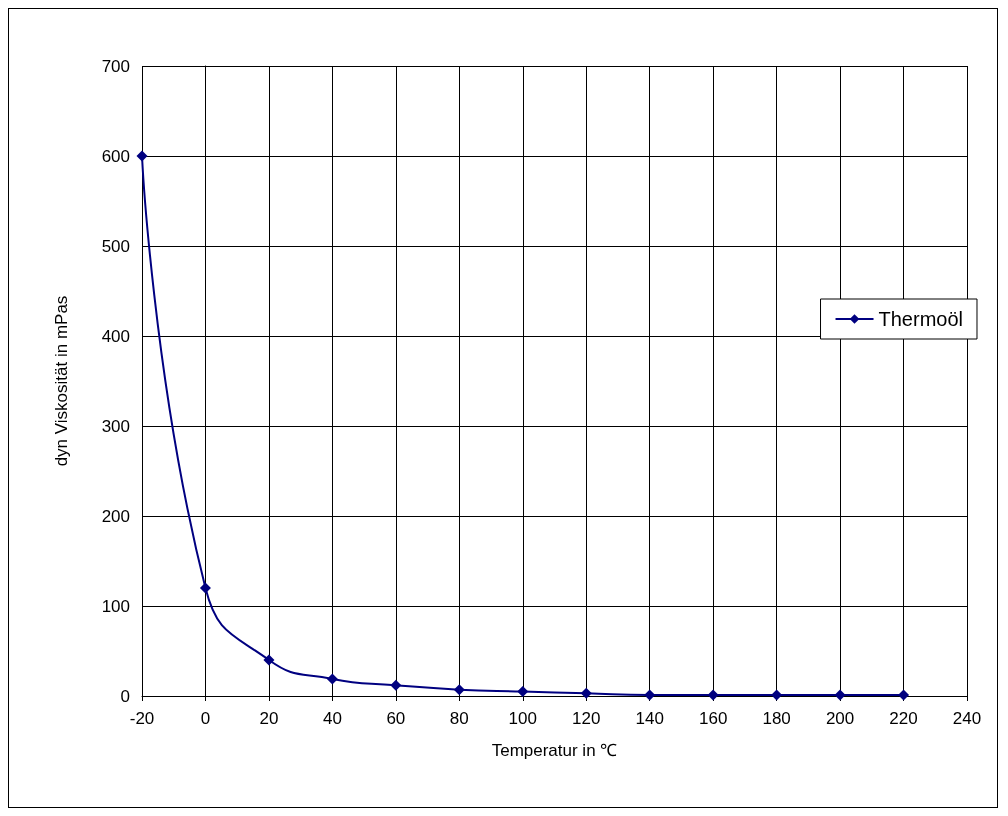  What do you see at coordinates (269, 718) in the screenshot?
I see `x-tick-label: 20` at bounding box center [269, 718].